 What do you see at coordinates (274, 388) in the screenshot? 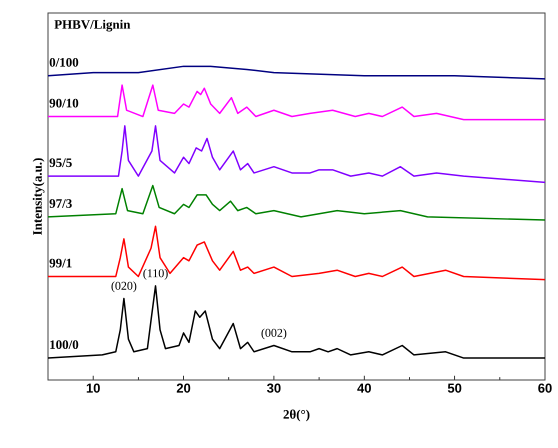
I see `x-tick-label: 30` at bounding box center [274, 388].